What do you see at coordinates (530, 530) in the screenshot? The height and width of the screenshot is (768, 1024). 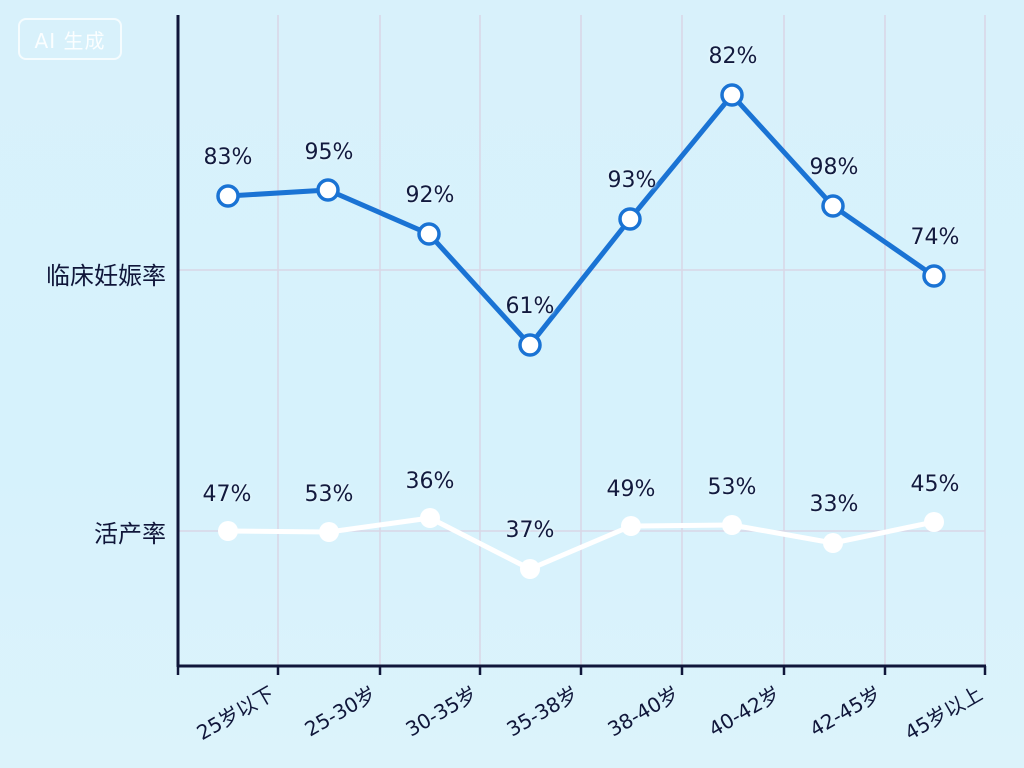 I see `data-label: 37%` at bounding box center [530, 530].